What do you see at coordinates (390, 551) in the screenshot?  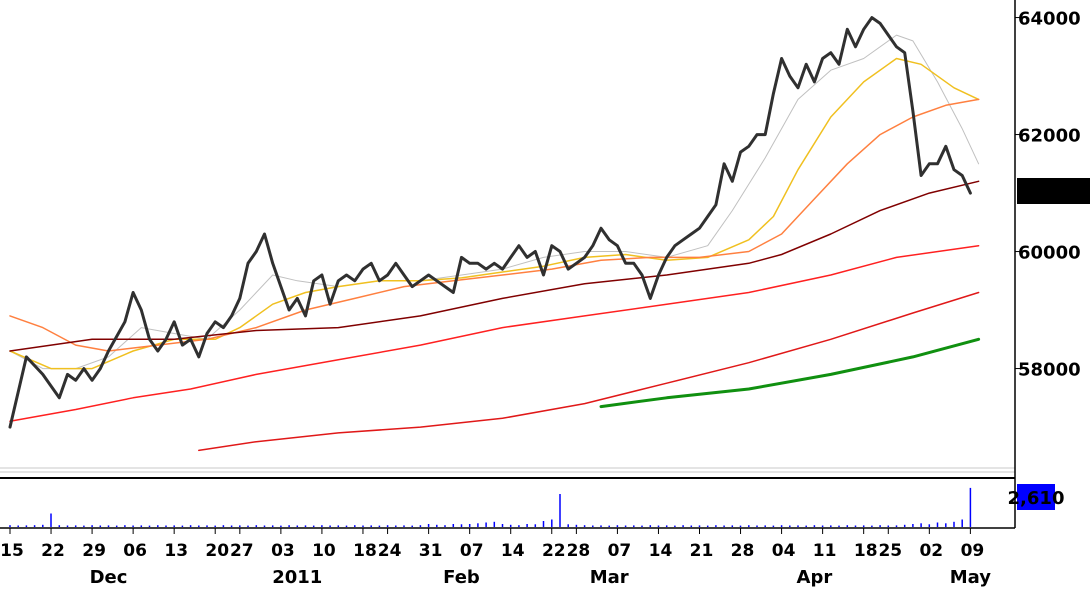 I see `date-tick-label: 24` at bounding box center [390, 551].